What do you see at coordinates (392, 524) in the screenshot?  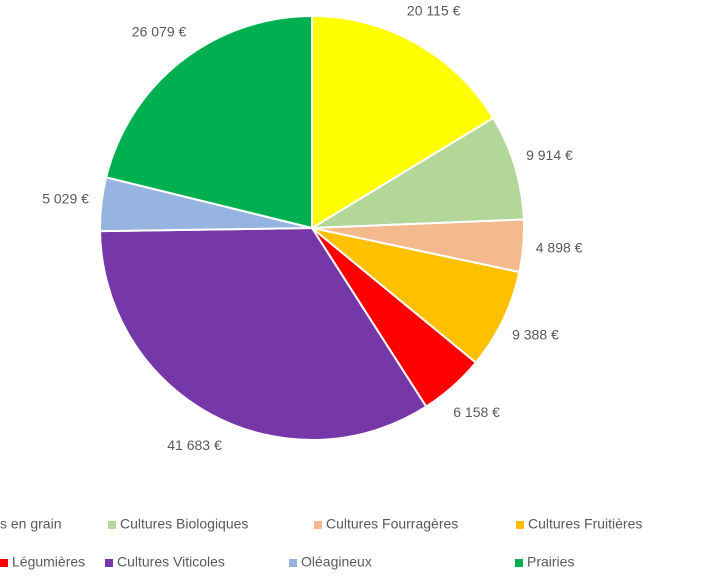 I see `legend-label: Cultures Fourragères` at bounding box center [392, 524].